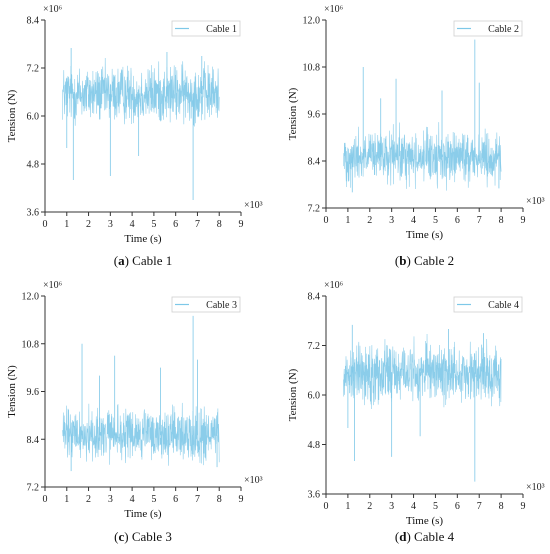 The image size is (550, 554). I want to click on legend: Cable 3, so click(206, 304).